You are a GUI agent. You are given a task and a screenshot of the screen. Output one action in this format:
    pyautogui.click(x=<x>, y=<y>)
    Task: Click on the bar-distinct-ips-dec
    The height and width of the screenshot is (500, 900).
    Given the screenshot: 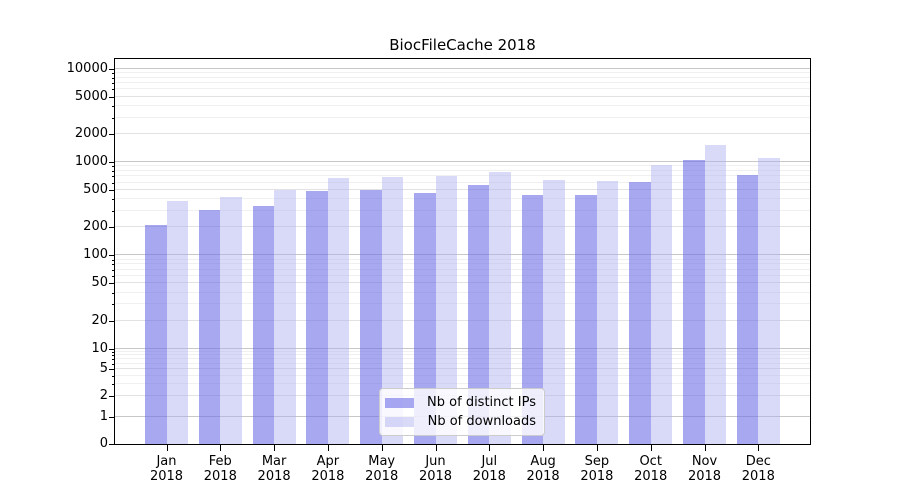 What is the action you would take?
    pyautogui.click(x=747, y=309)
    